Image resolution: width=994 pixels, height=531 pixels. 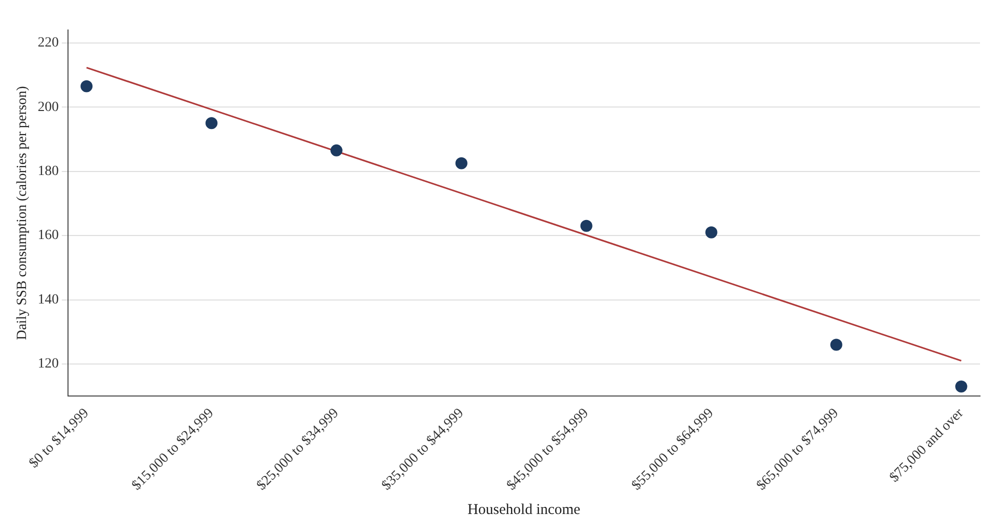 I want to click on y-tick-label: 220, so click(x=48, y=43).